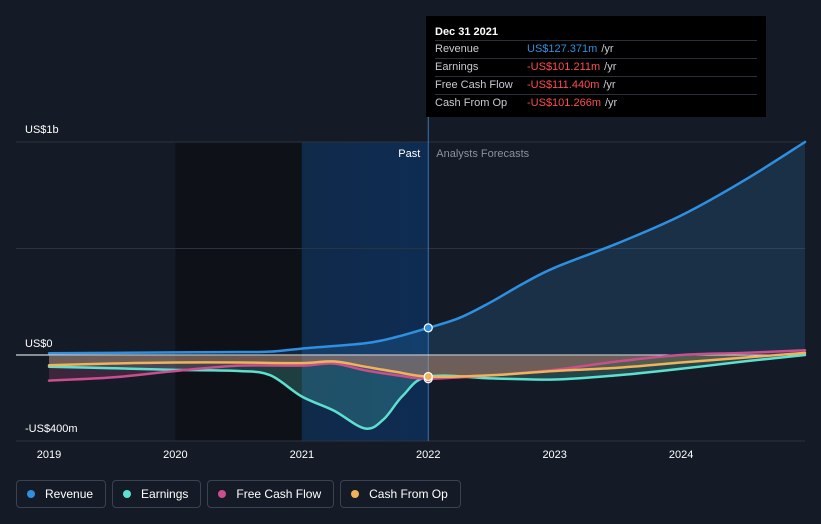 The width and height of the screenshot is (821, 524). I want to click on legend-label: Free Cash Flow, so click(279, 494).